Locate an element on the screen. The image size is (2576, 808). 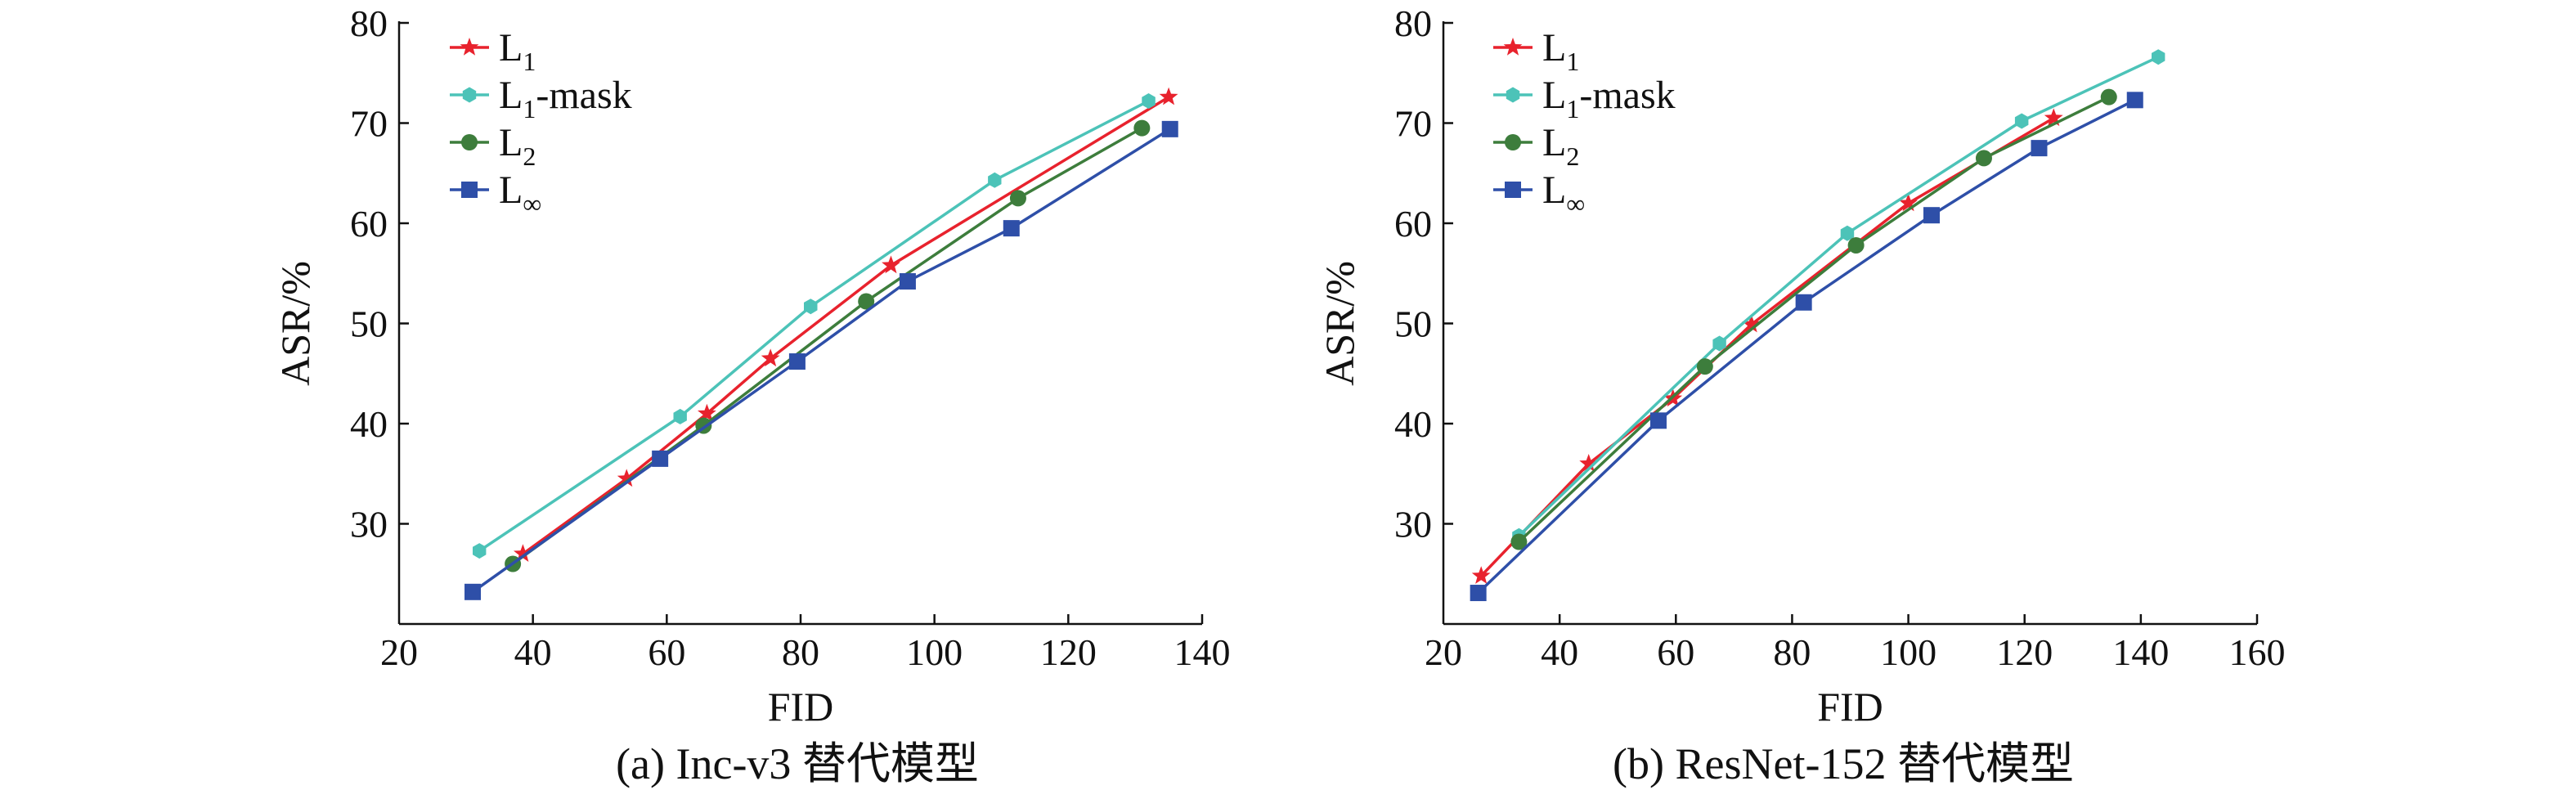
x-tick-label: 160 is located at coordinates (2258, 652).